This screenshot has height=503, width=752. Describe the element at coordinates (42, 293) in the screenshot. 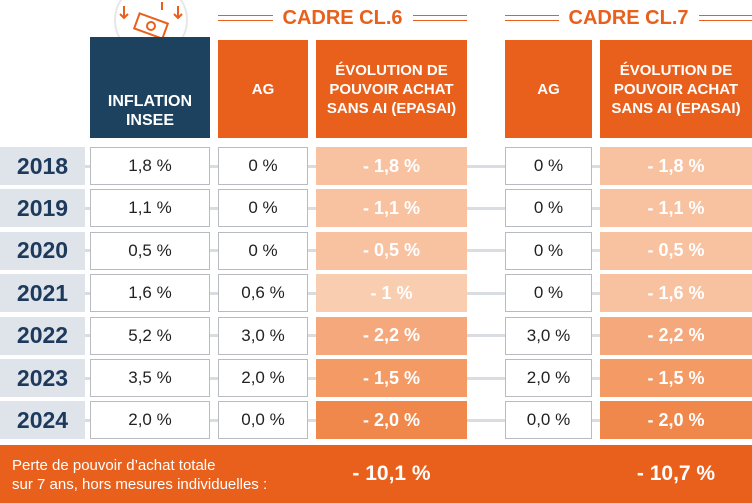

I see `year-cell: 2021` at that location.